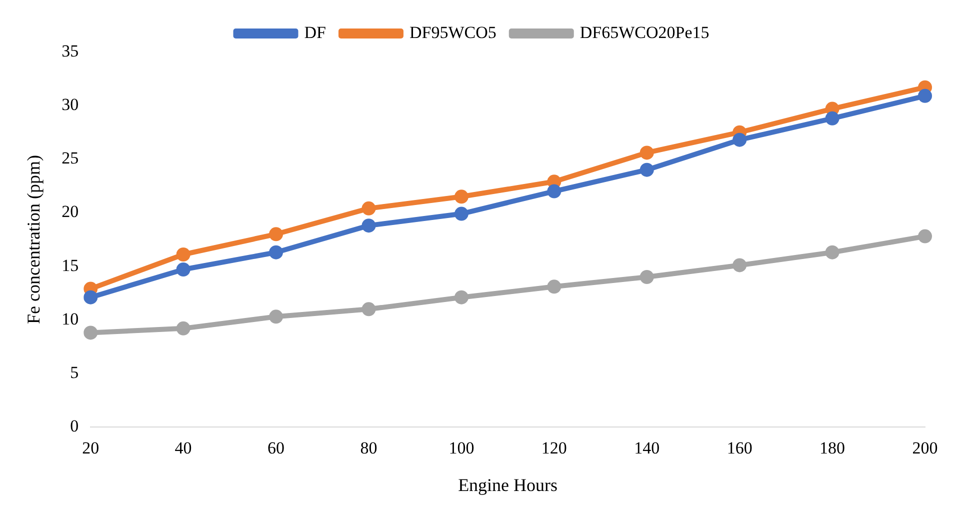 This screenshot has width=955, height=506. I want to click on x-tick-label: 180, so click(833, 448).